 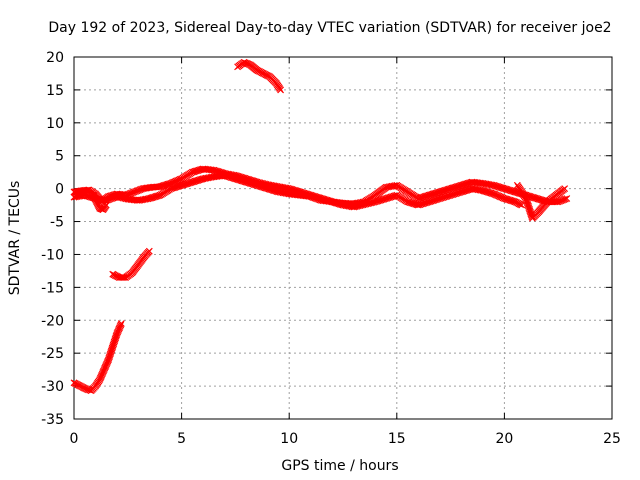 I want to click on y-tick-label: -35, so click(x=52, y=420).